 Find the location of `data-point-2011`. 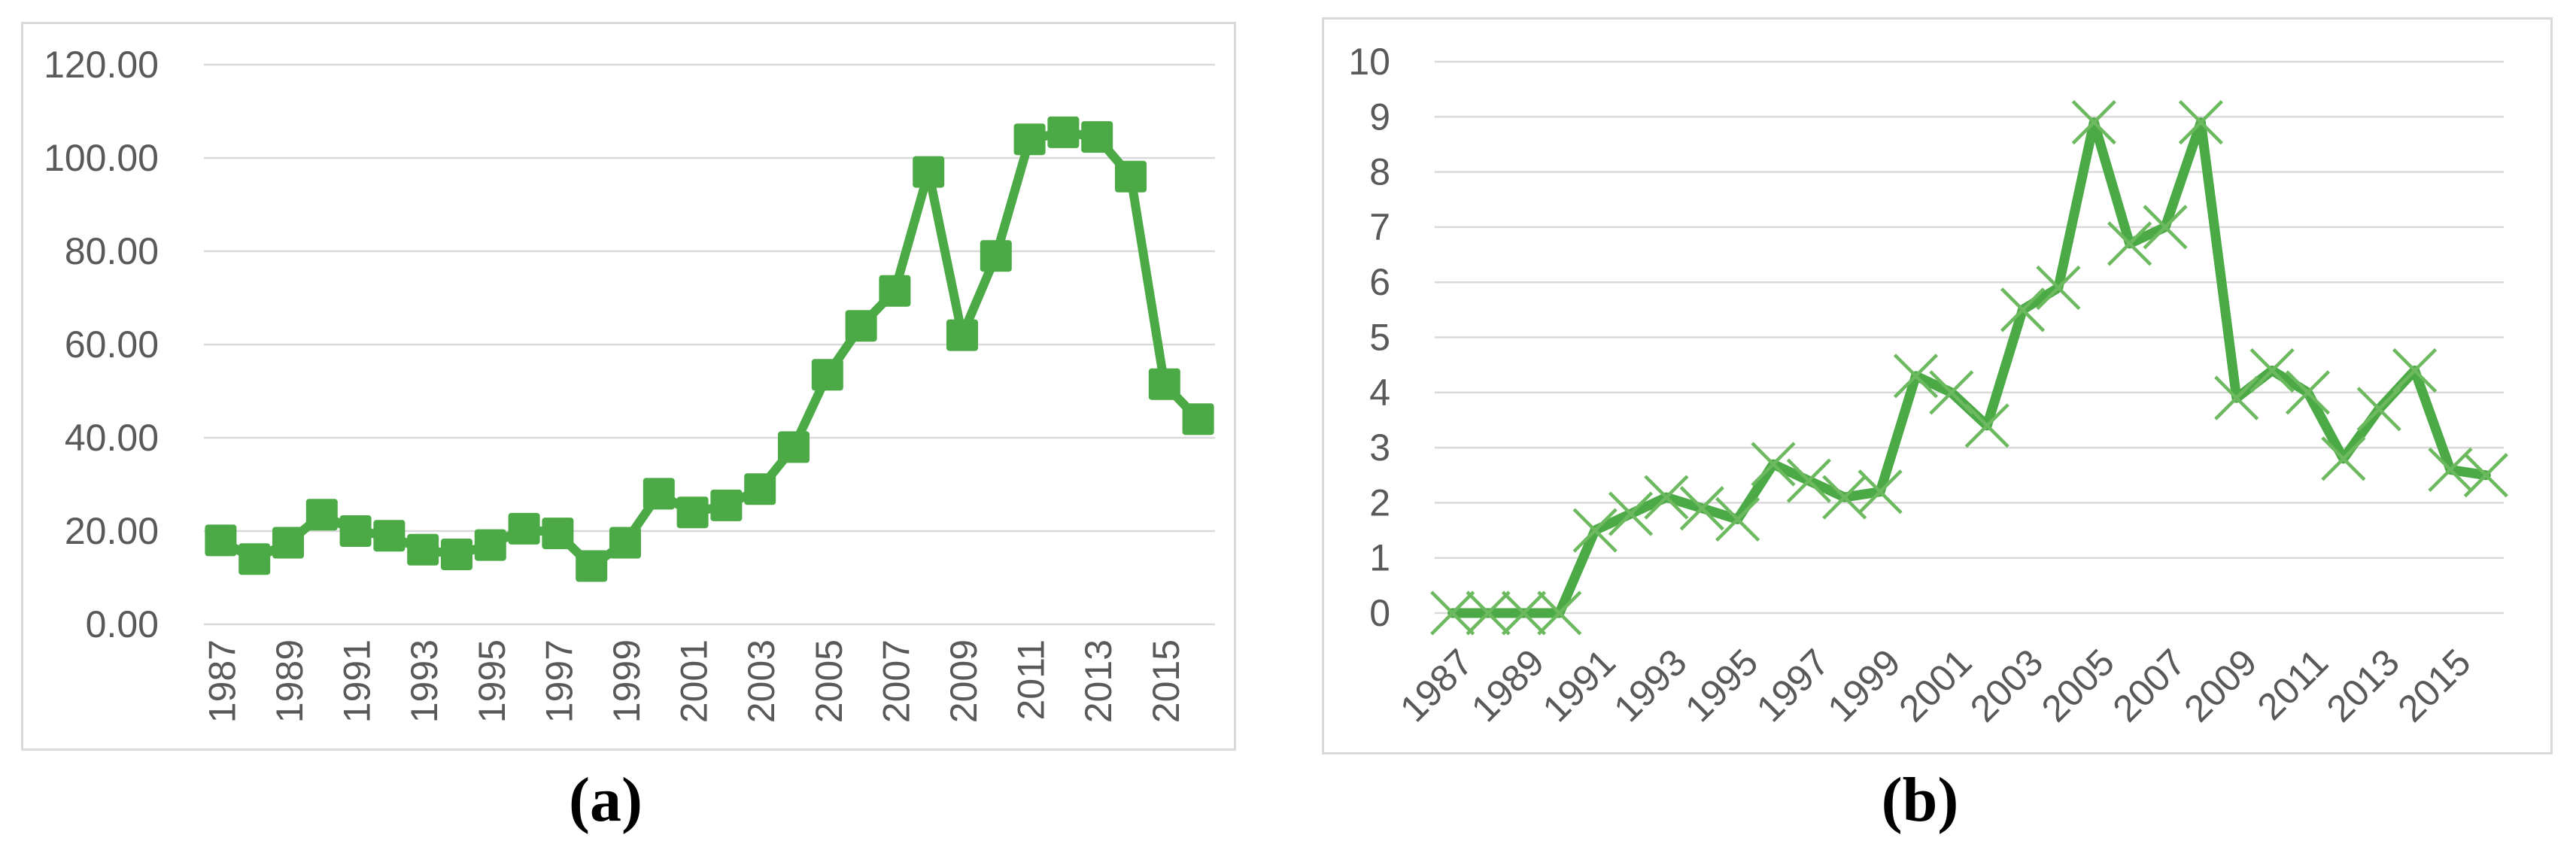

data-point-2011 is located at coordinates (1029, 139).